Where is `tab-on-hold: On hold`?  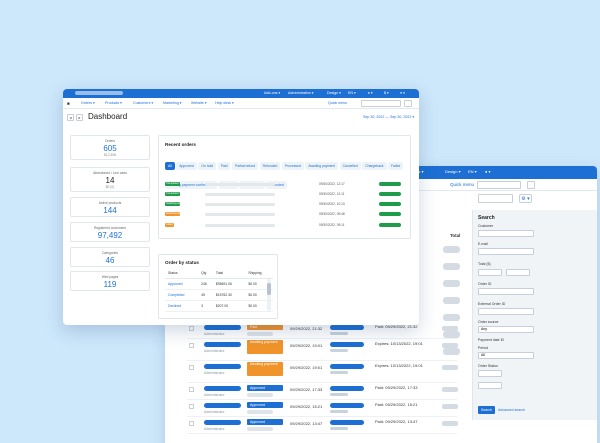 tab-on-hold: On hold is located at coordinates (207, 166).